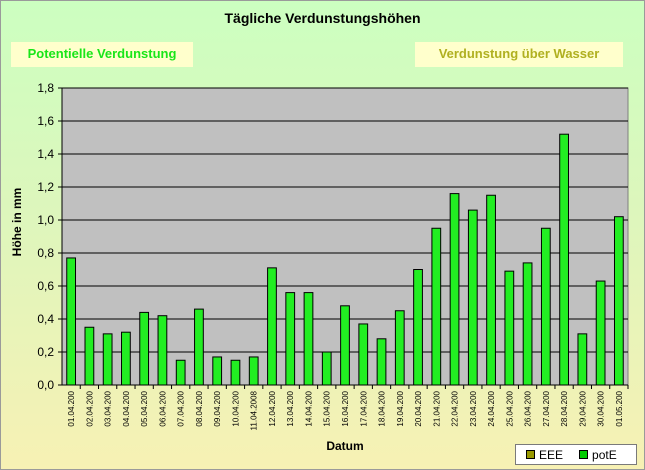 The image size is (645, 470). What do you see at coordinates (528, 408) in the screenshot?
I see `x-tick-label: 26.04.200` at bounding box center [528, 408].